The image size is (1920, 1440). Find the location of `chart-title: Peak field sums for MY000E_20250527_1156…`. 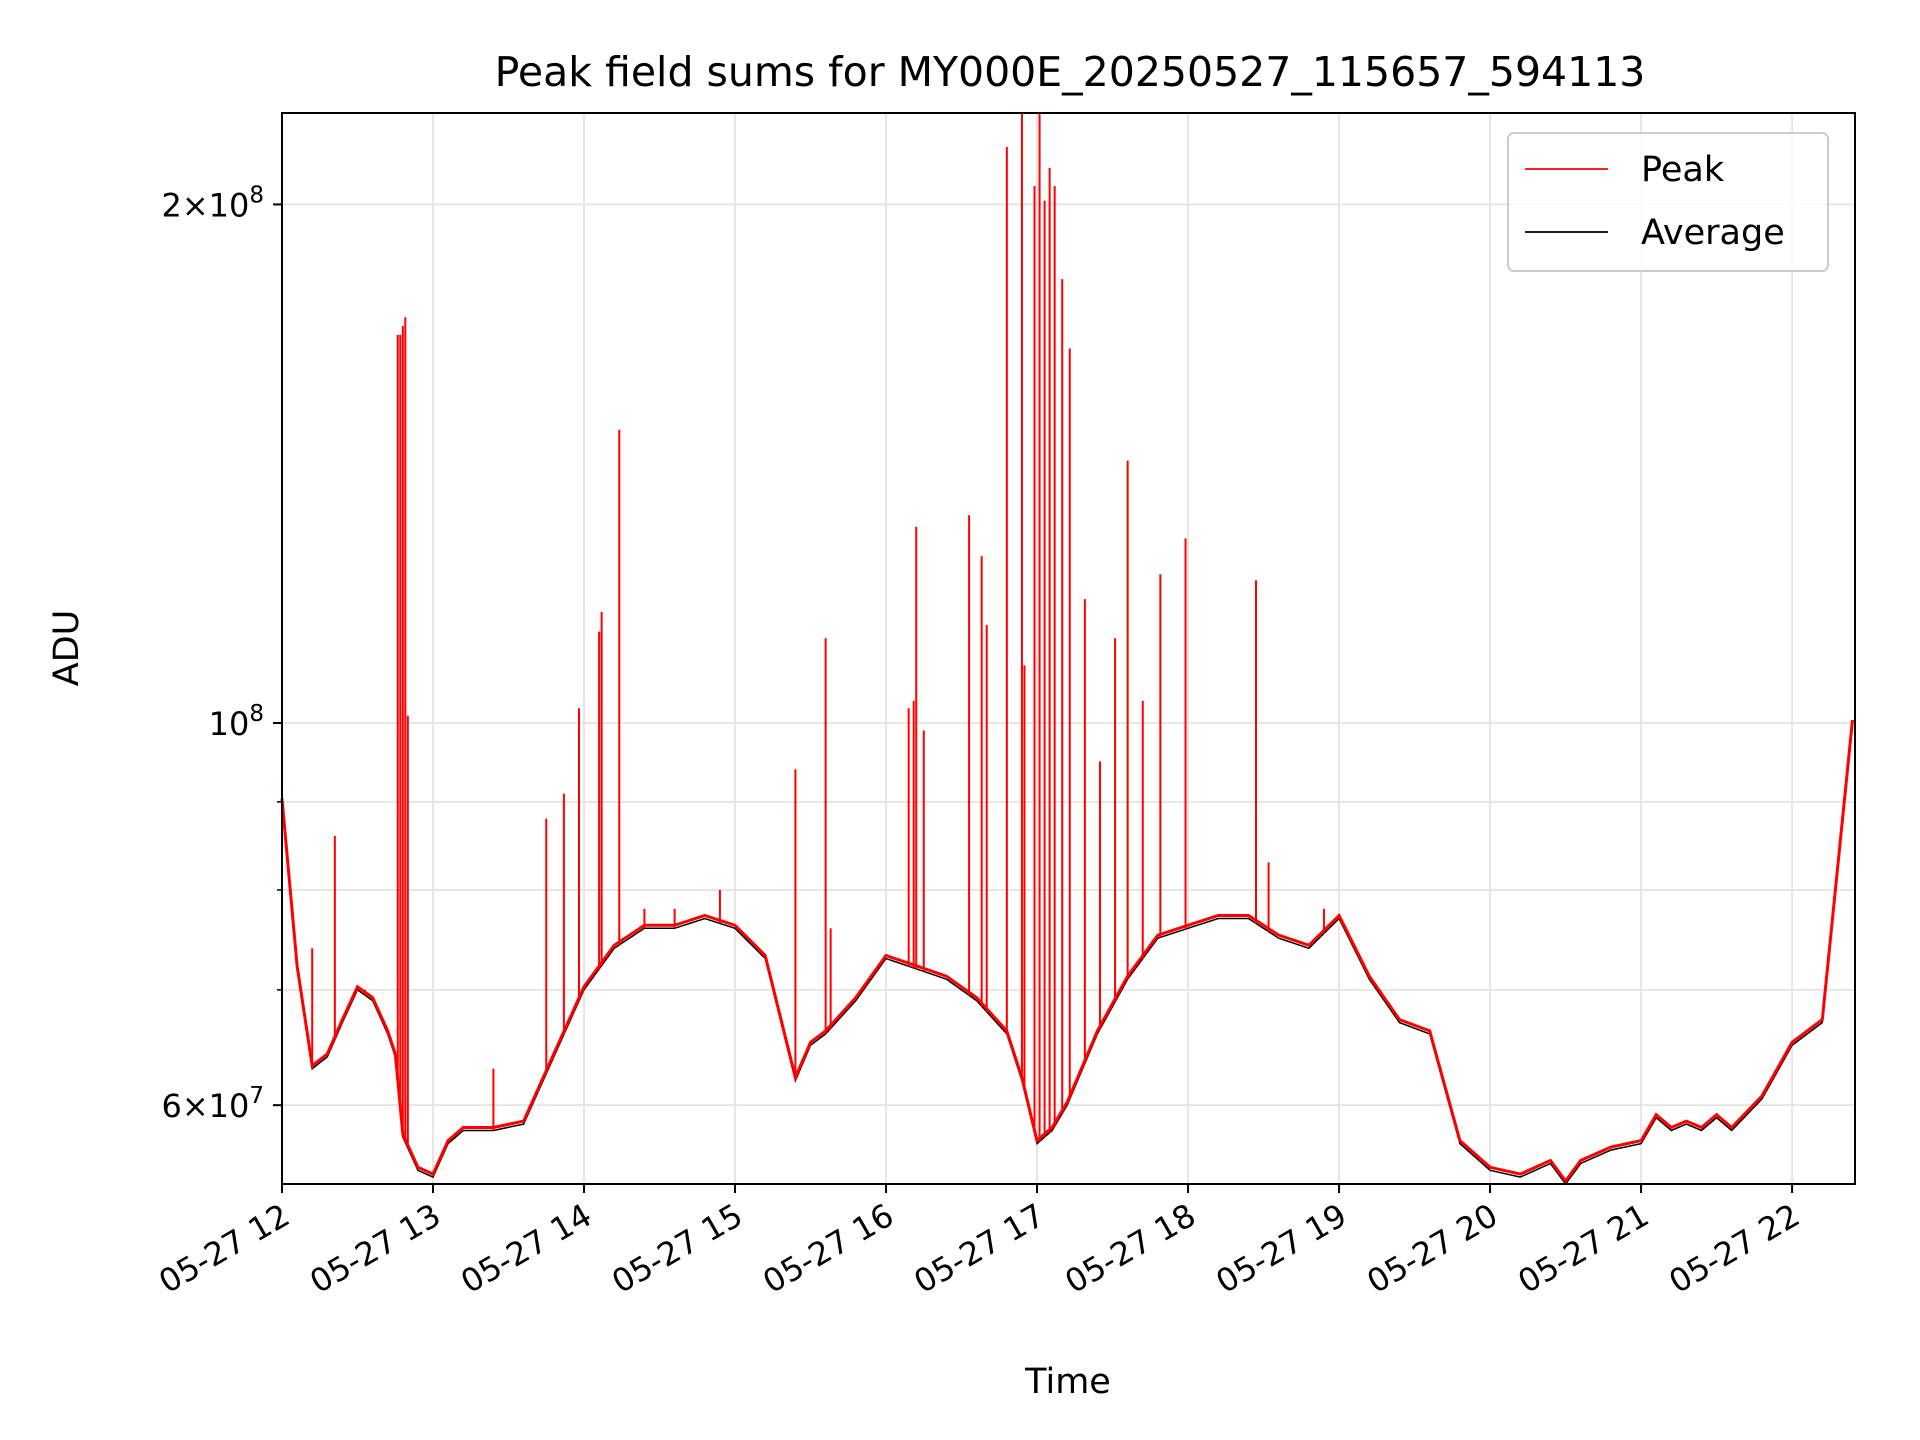

chart-title: Peak field sums for MY000E_20250527_1156… is located at coordinates (1070, 72).